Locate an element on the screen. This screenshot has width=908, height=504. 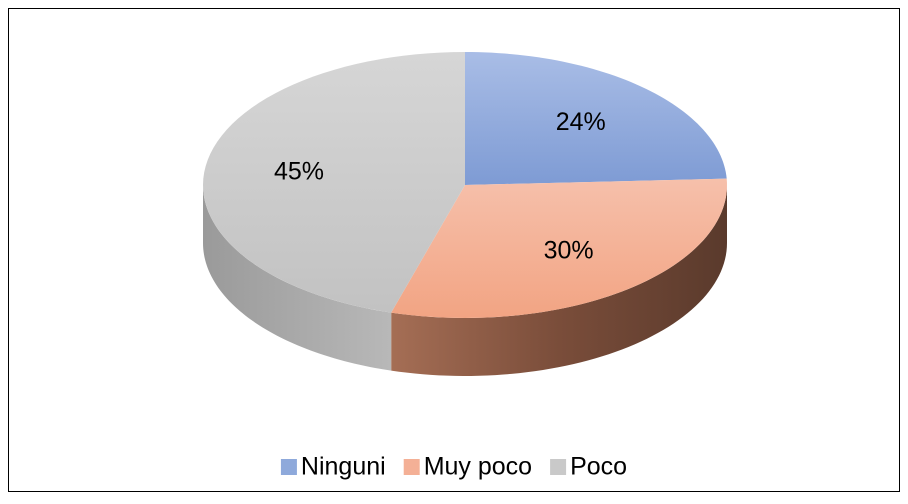
value-label: 30% is located at coordinates (569, 251).